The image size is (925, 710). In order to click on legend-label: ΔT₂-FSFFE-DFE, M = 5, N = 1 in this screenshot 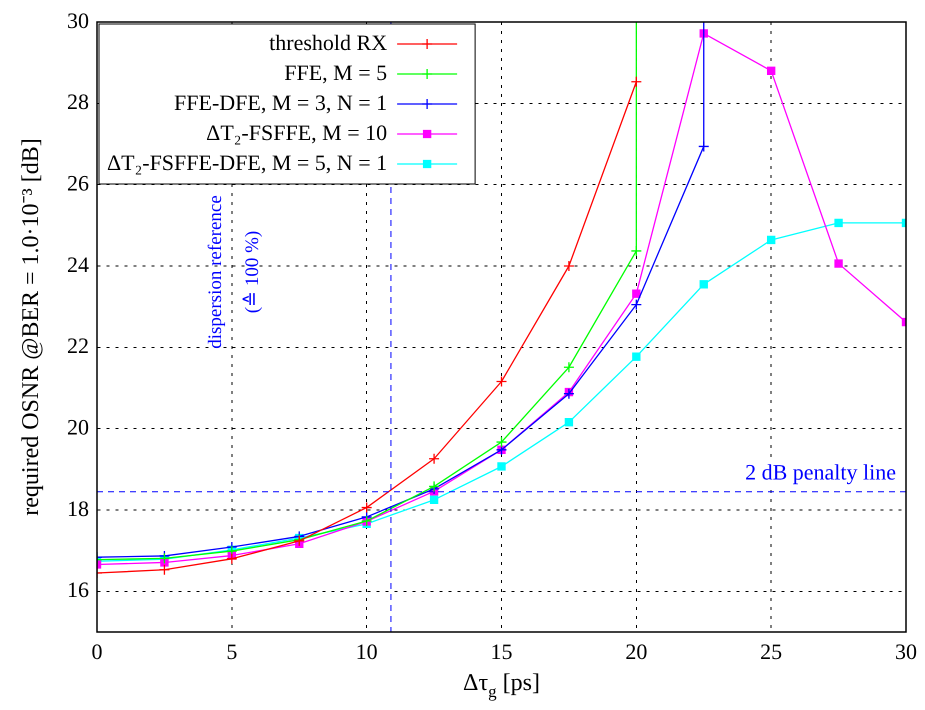, I will do `click(247, 162)`.